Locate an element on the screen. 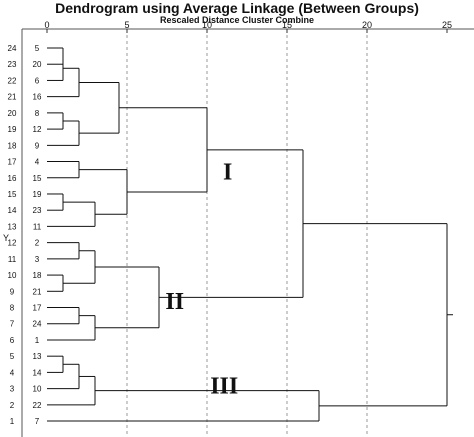 The width and height of the screenshot is (474, 437). leaf-case-label: 14 is located at coordinates (37, 372).